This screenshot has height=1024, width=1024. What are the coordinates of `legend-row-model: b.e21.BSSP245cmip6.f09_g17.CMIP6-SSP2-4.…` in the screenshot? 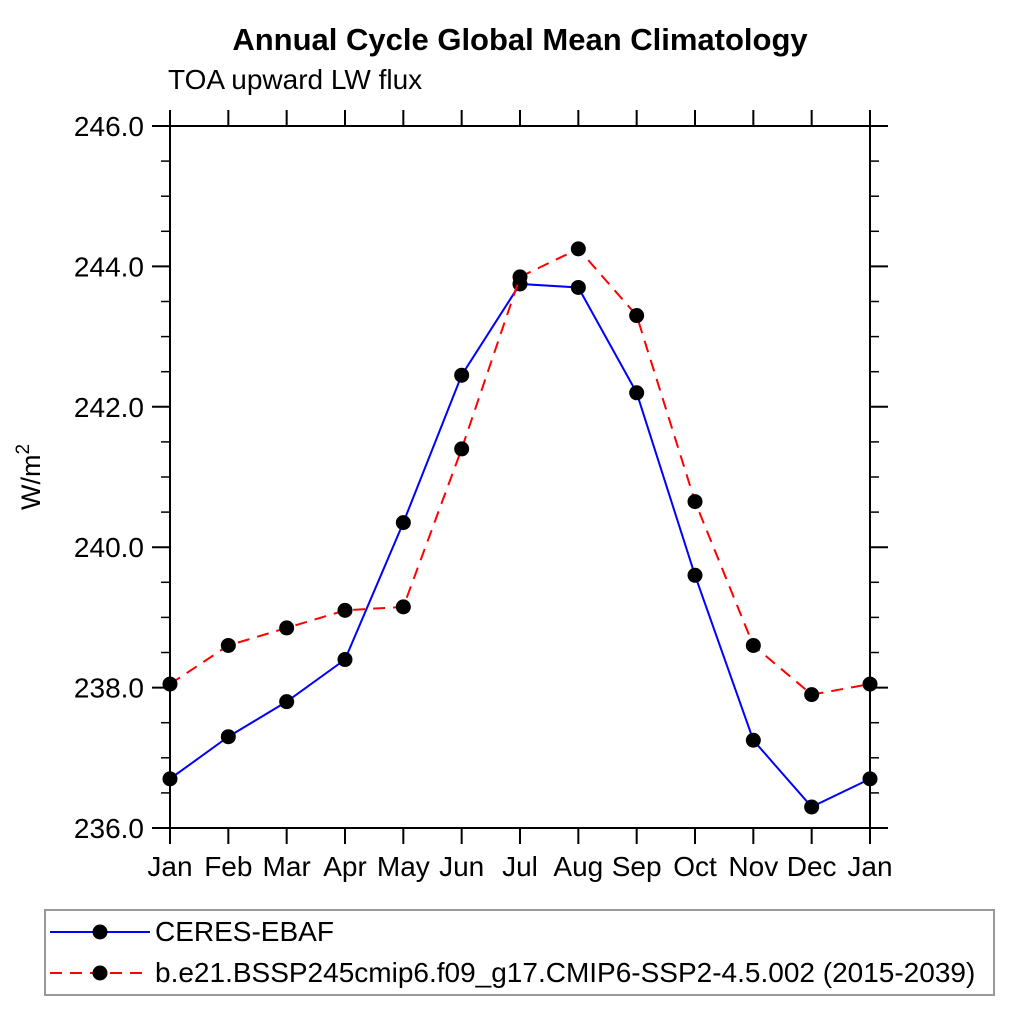 It's located at (519, 974).